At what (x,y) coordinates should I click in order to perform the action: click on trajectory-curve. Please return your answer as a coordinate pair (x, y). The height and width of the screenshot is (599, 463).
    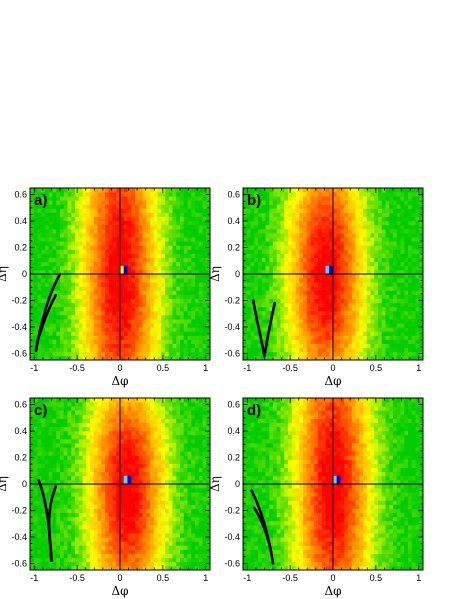
    Looking at the image, I should click on (270, 329).